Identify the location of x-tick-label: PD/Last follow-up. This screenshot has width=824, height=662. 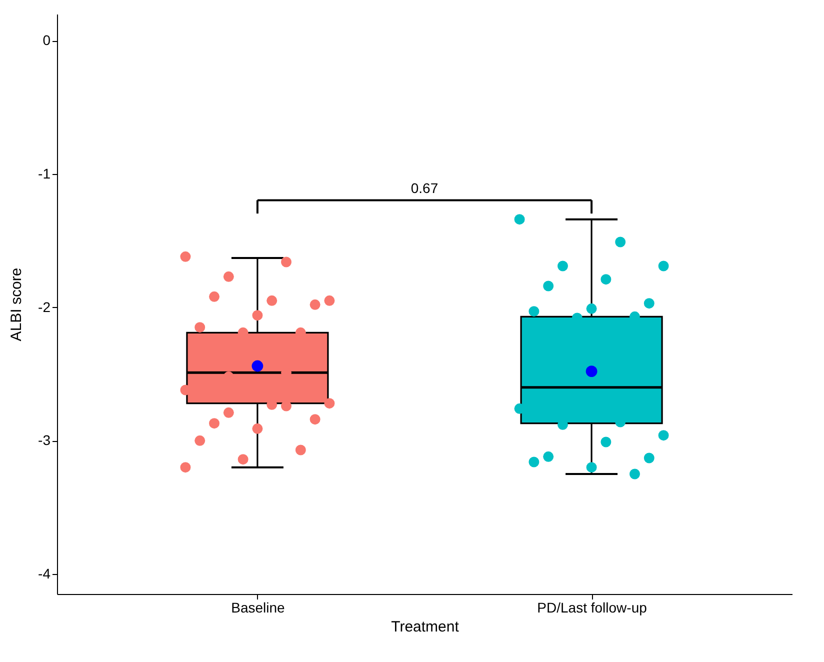
(592, 608).